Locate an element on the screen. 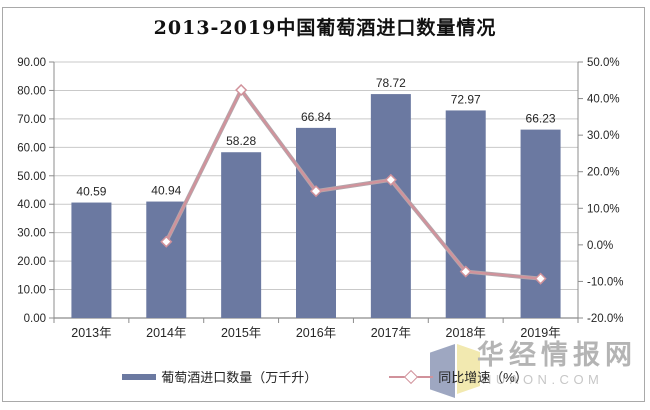  right-axis-tick-label: 40.0% is located at coordinates (603, 100).